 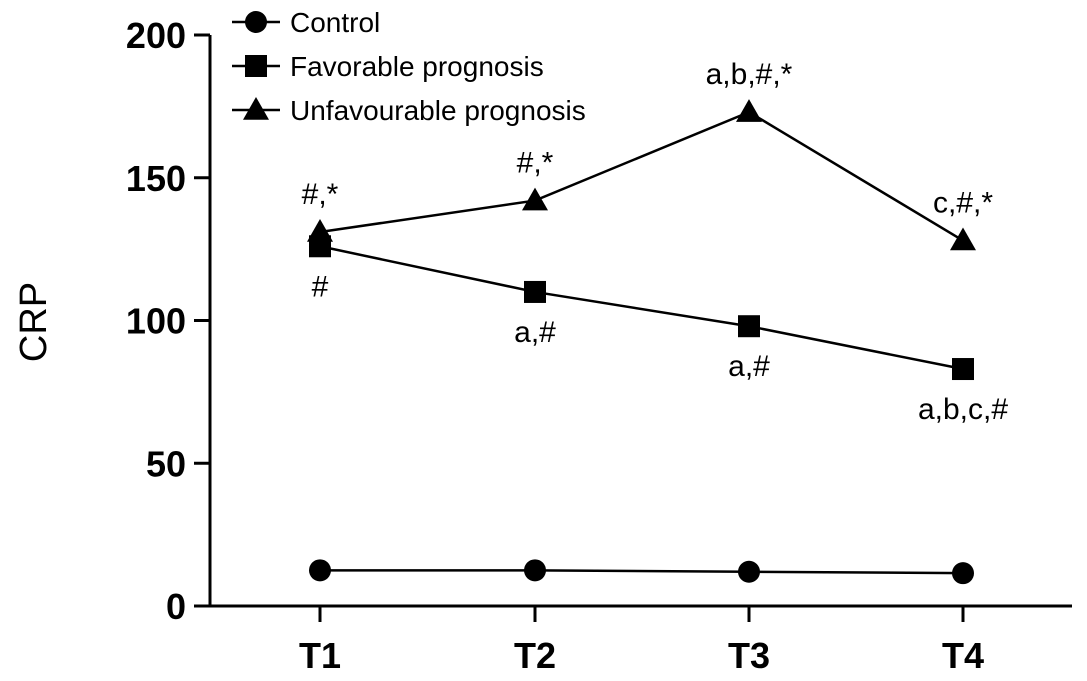 What do you see at coordinates (176, 606) in the screenshot?
I see `y-tick-label-0: 0` at bounding box center [176, 606].